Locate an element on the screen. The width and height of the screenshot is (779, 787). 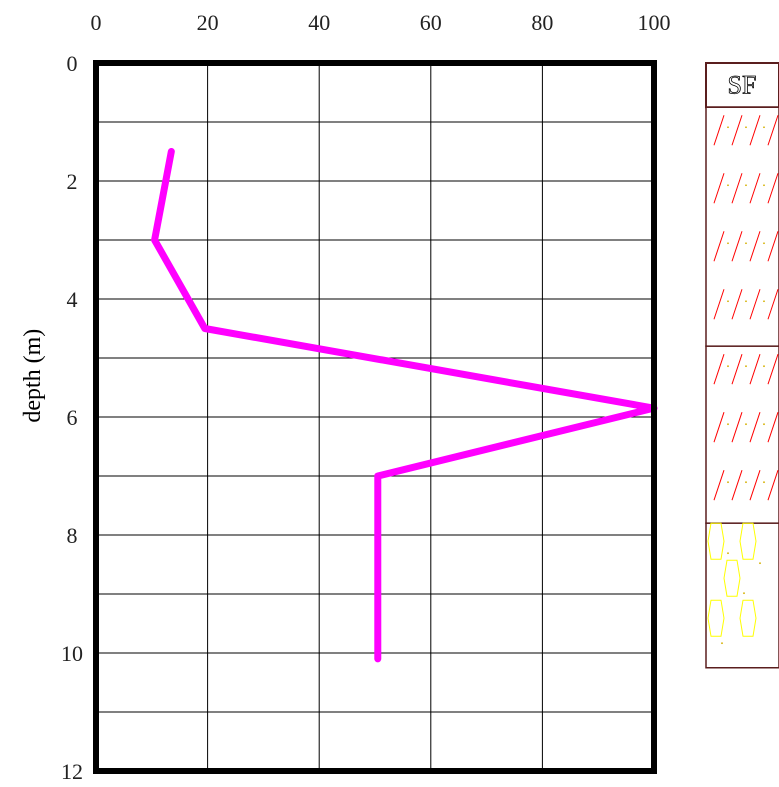
y-tick-label: 12 is located at coordinates (72, 771).